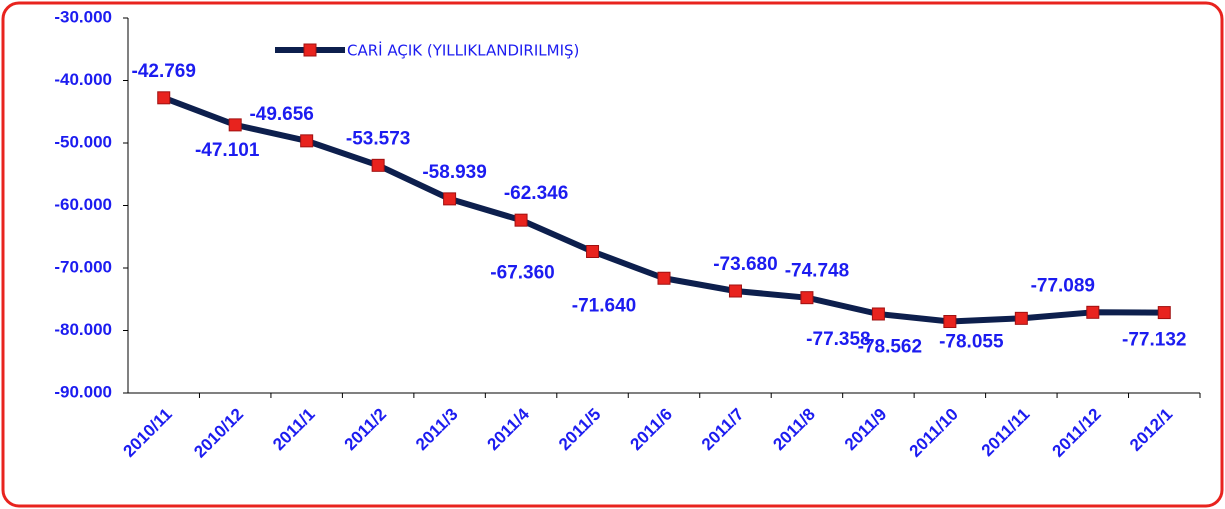 Image resolution: width=1225 pixels, height=509 pixels. What do you see at coordinates (536, 193) in the screenshot?
I see `data-label: -62.346` at bounding box center [536, 193].